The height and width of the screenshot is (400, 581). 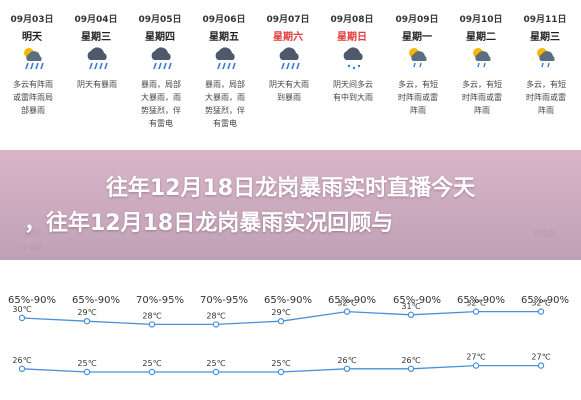 I want to click on high-temp-label: 31℃, so click(x=410, y=306).